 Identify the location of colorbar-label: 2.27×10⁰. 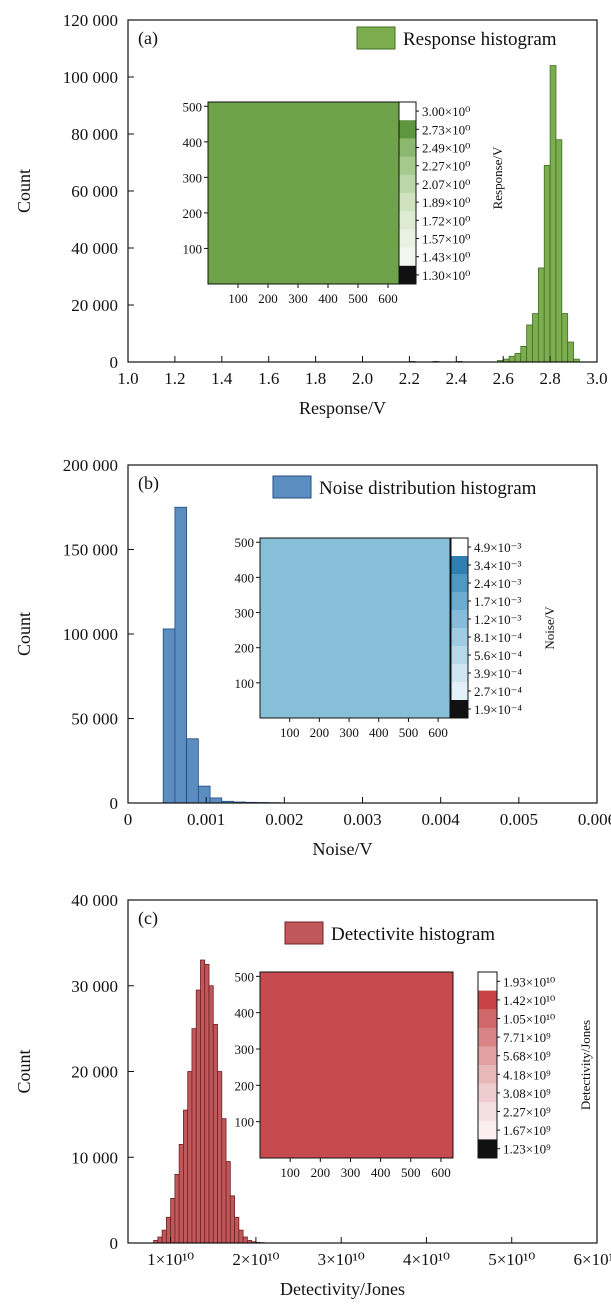
(446, 166).